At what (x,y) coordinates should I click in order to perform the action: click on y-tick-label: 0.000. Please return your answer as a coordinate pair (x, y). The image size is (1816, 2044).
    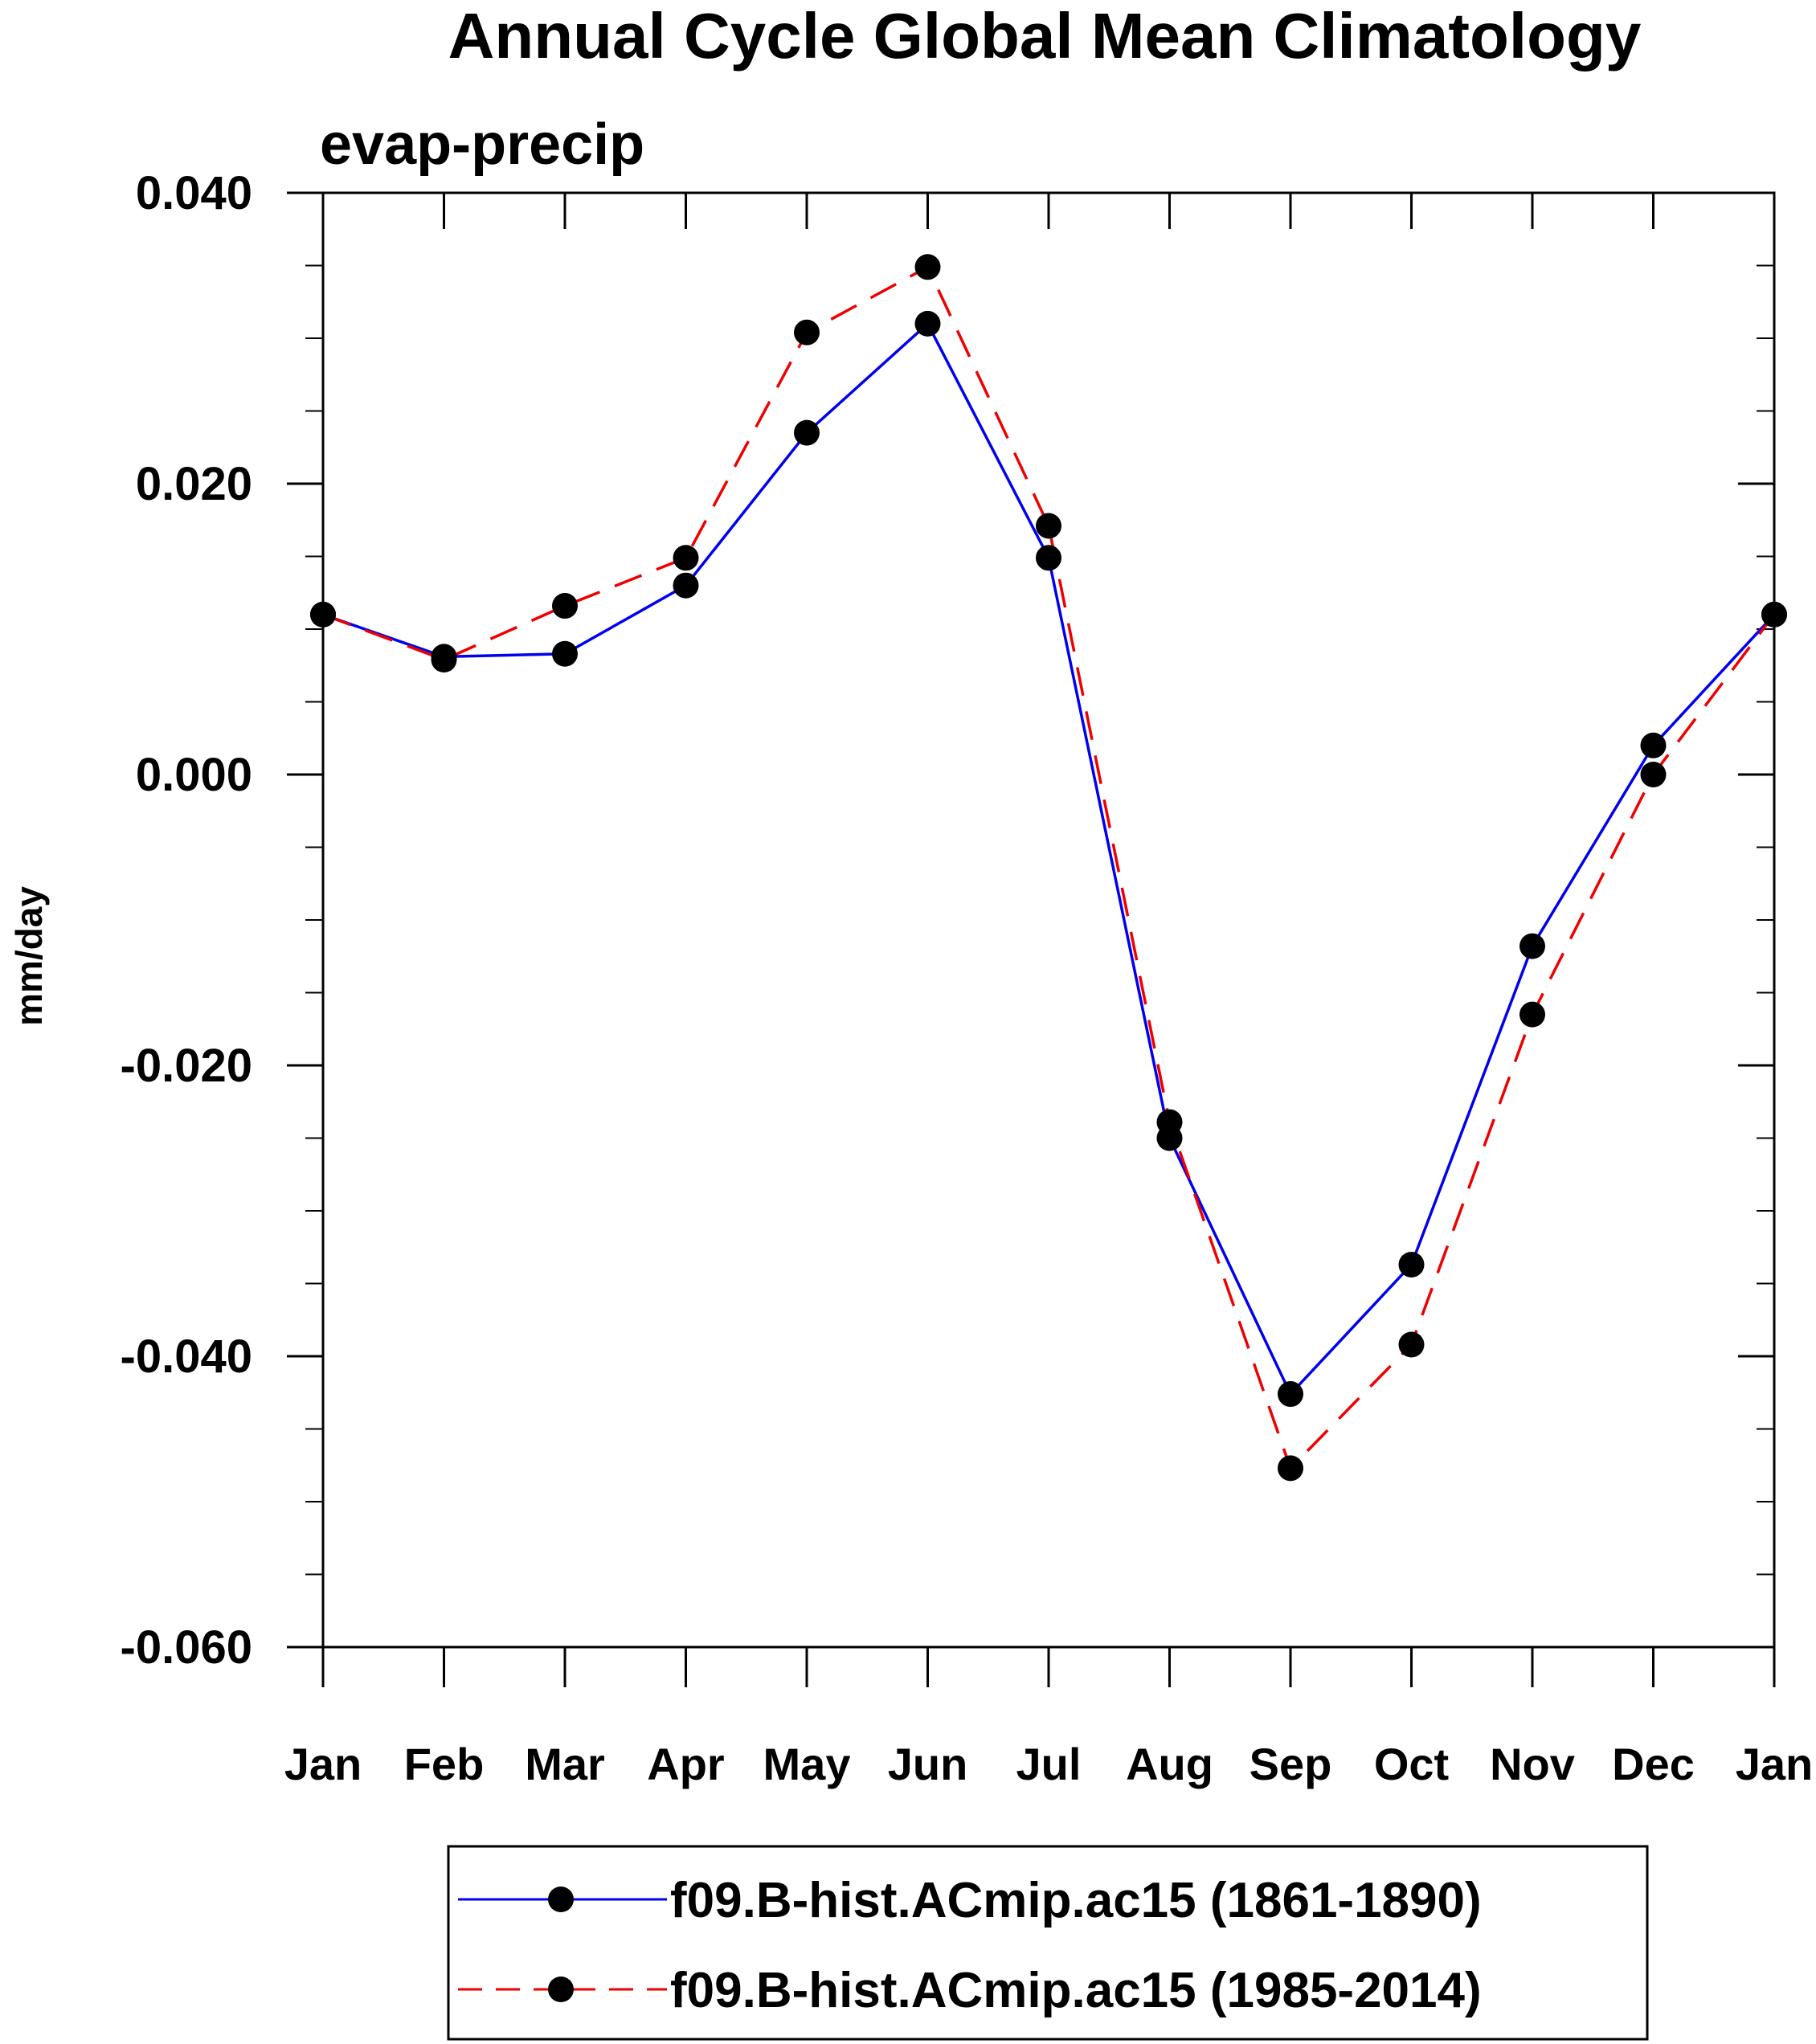
    Looking at the image, I should click on (194, 775).